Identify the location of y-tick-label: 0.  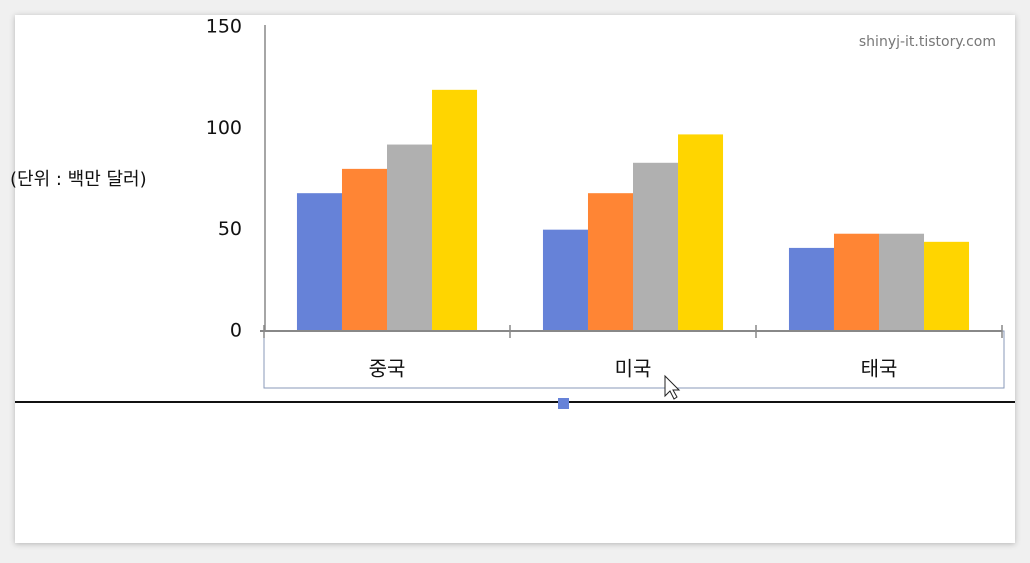
(236, 331).